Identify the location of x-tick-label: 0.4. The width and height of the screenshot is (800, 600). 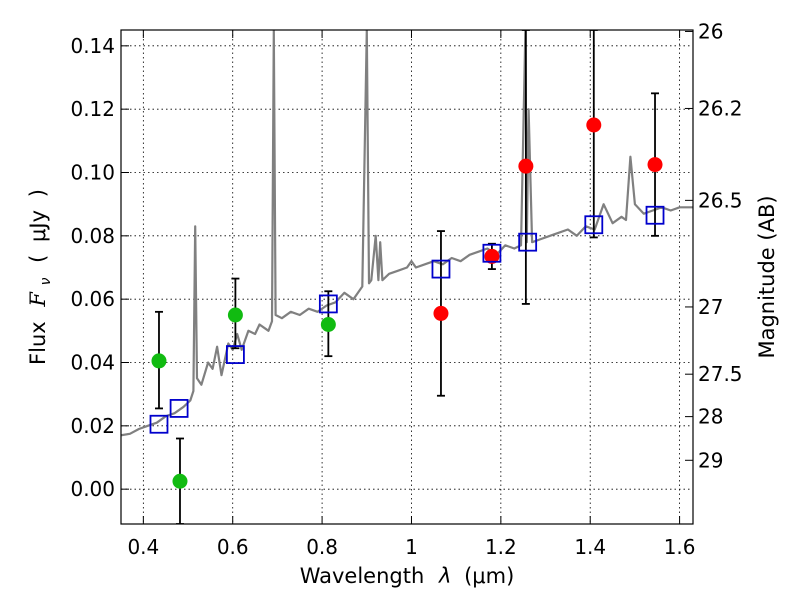
(143, 547).